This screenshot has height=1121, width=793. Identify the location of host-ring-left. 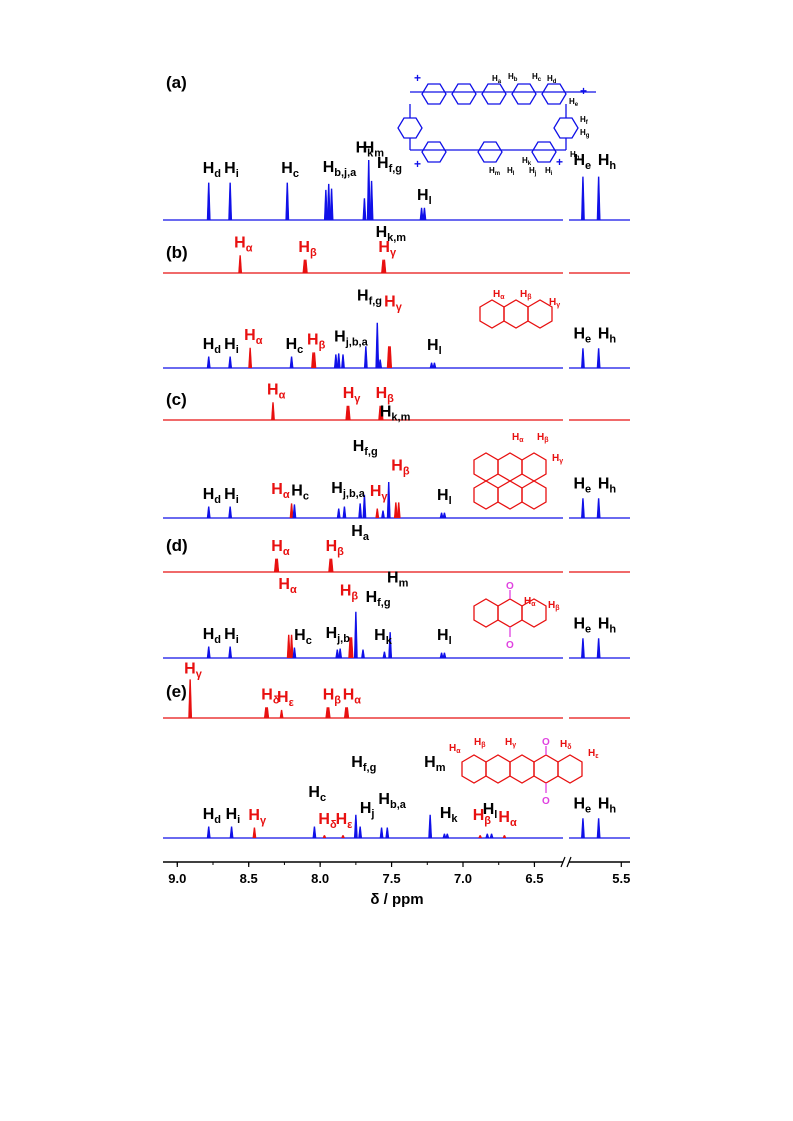
(410, 128).